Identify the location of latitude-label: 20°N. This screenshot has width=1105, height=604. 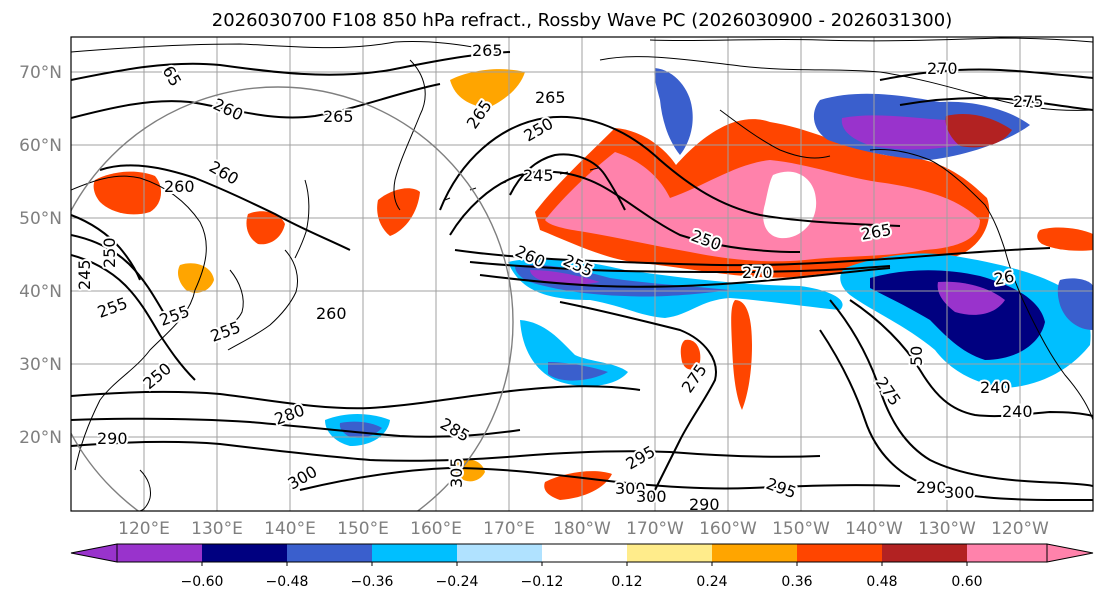
(40, 438).